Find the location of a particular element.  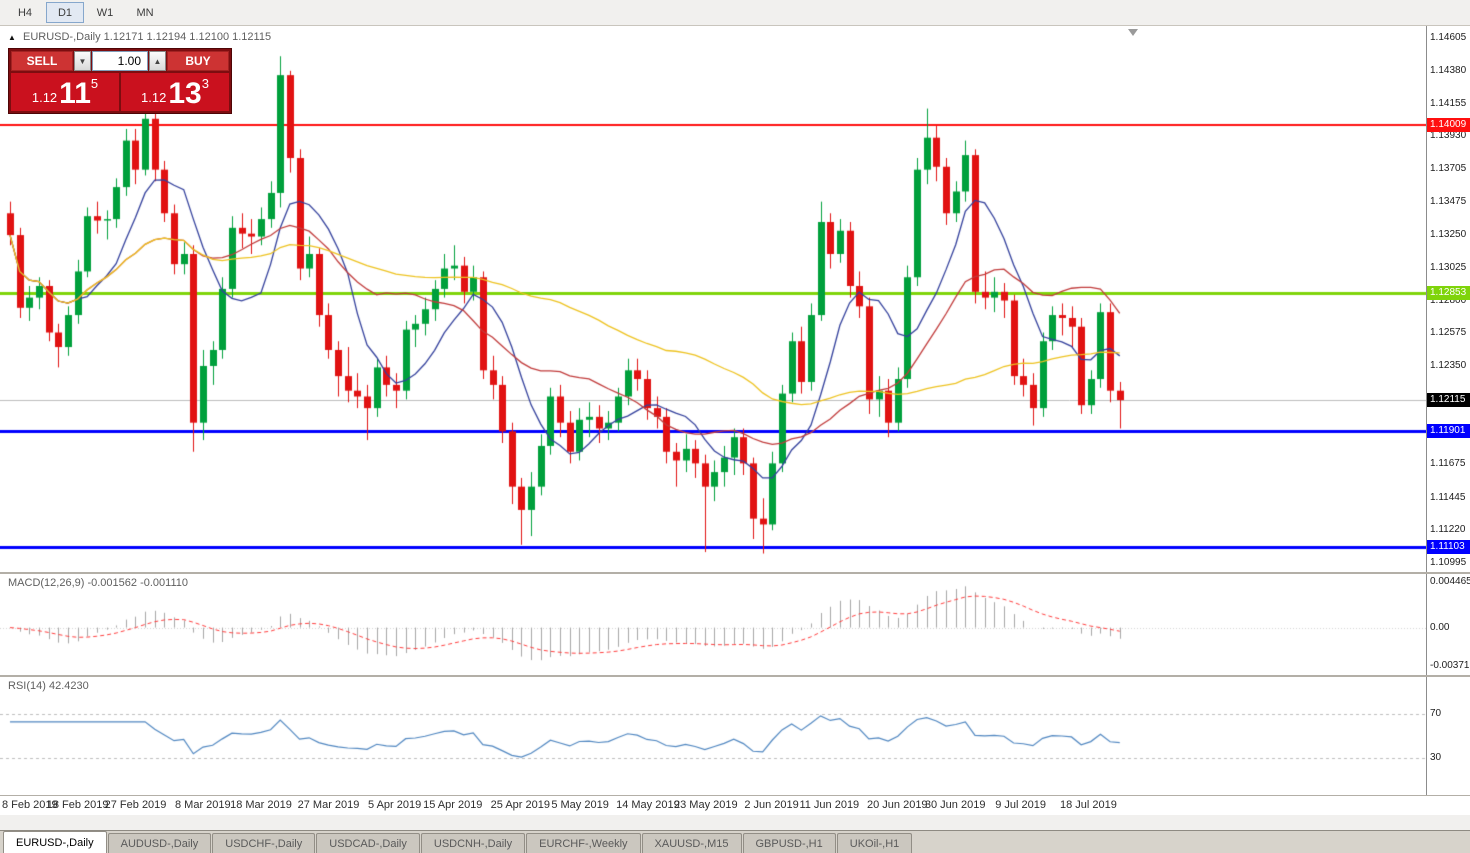

price-tick: 1.13250 is located at coordinates (1448, 235).